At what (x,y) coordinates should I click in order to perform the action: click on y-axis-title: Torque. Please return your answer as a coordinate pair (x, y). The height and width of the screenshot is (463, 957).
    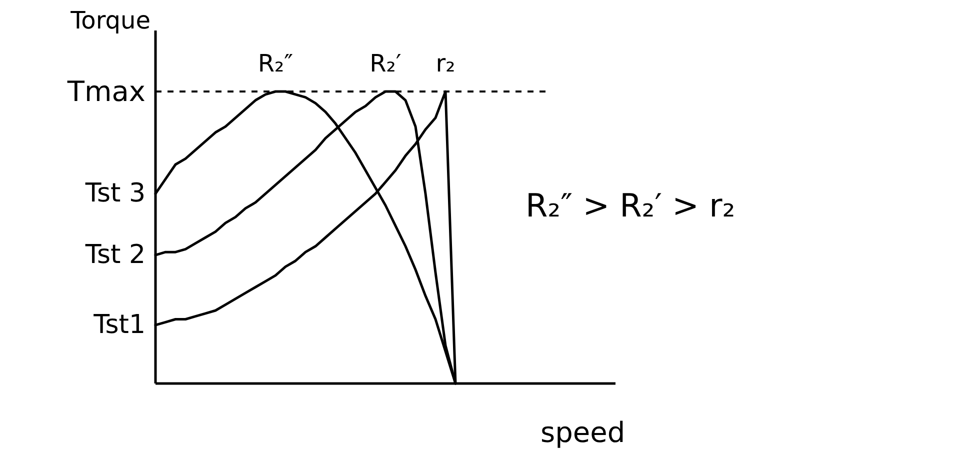
    Looking at the image, I should click on (110, 20).